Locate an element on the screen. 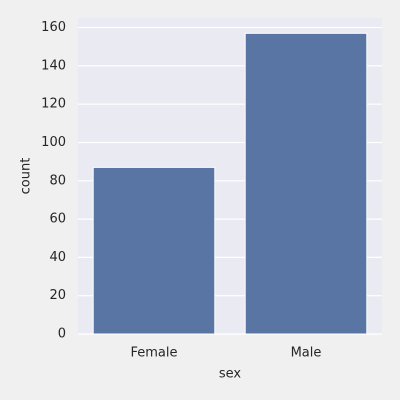 The height and width of the screenshot is (400, 400). y-tick-label: 80 is located at coordinates (57, 180).